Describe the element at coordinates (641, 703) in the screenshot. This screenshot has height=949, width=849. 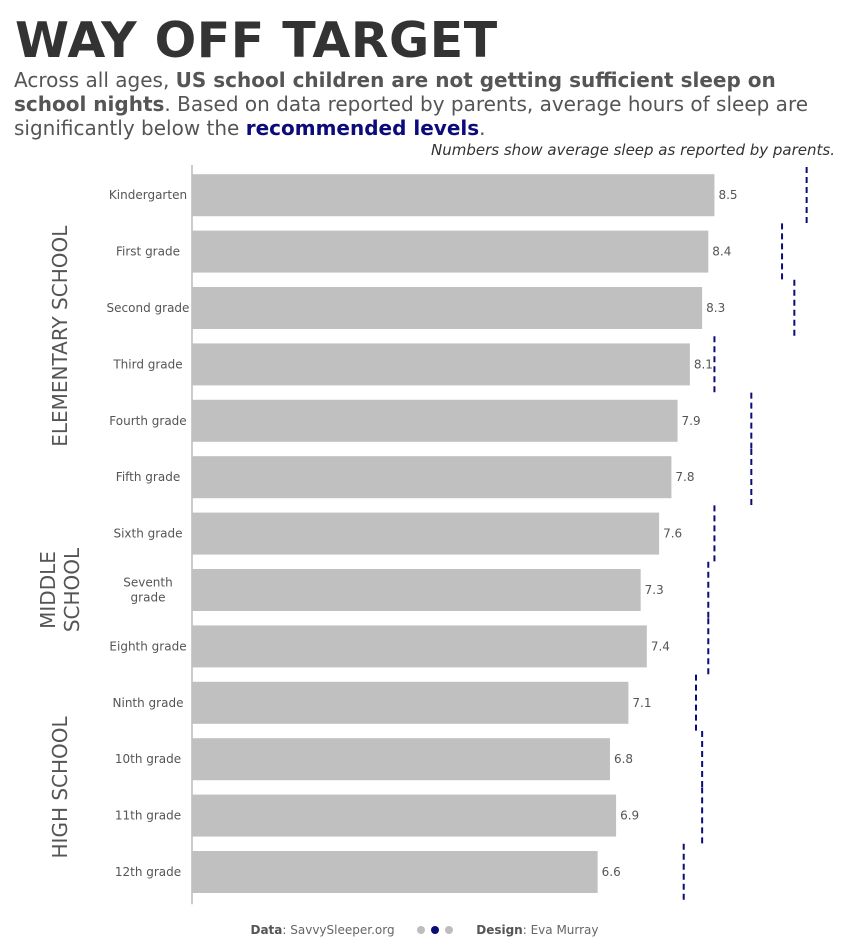
I see `data-label: 7.1` at that location.